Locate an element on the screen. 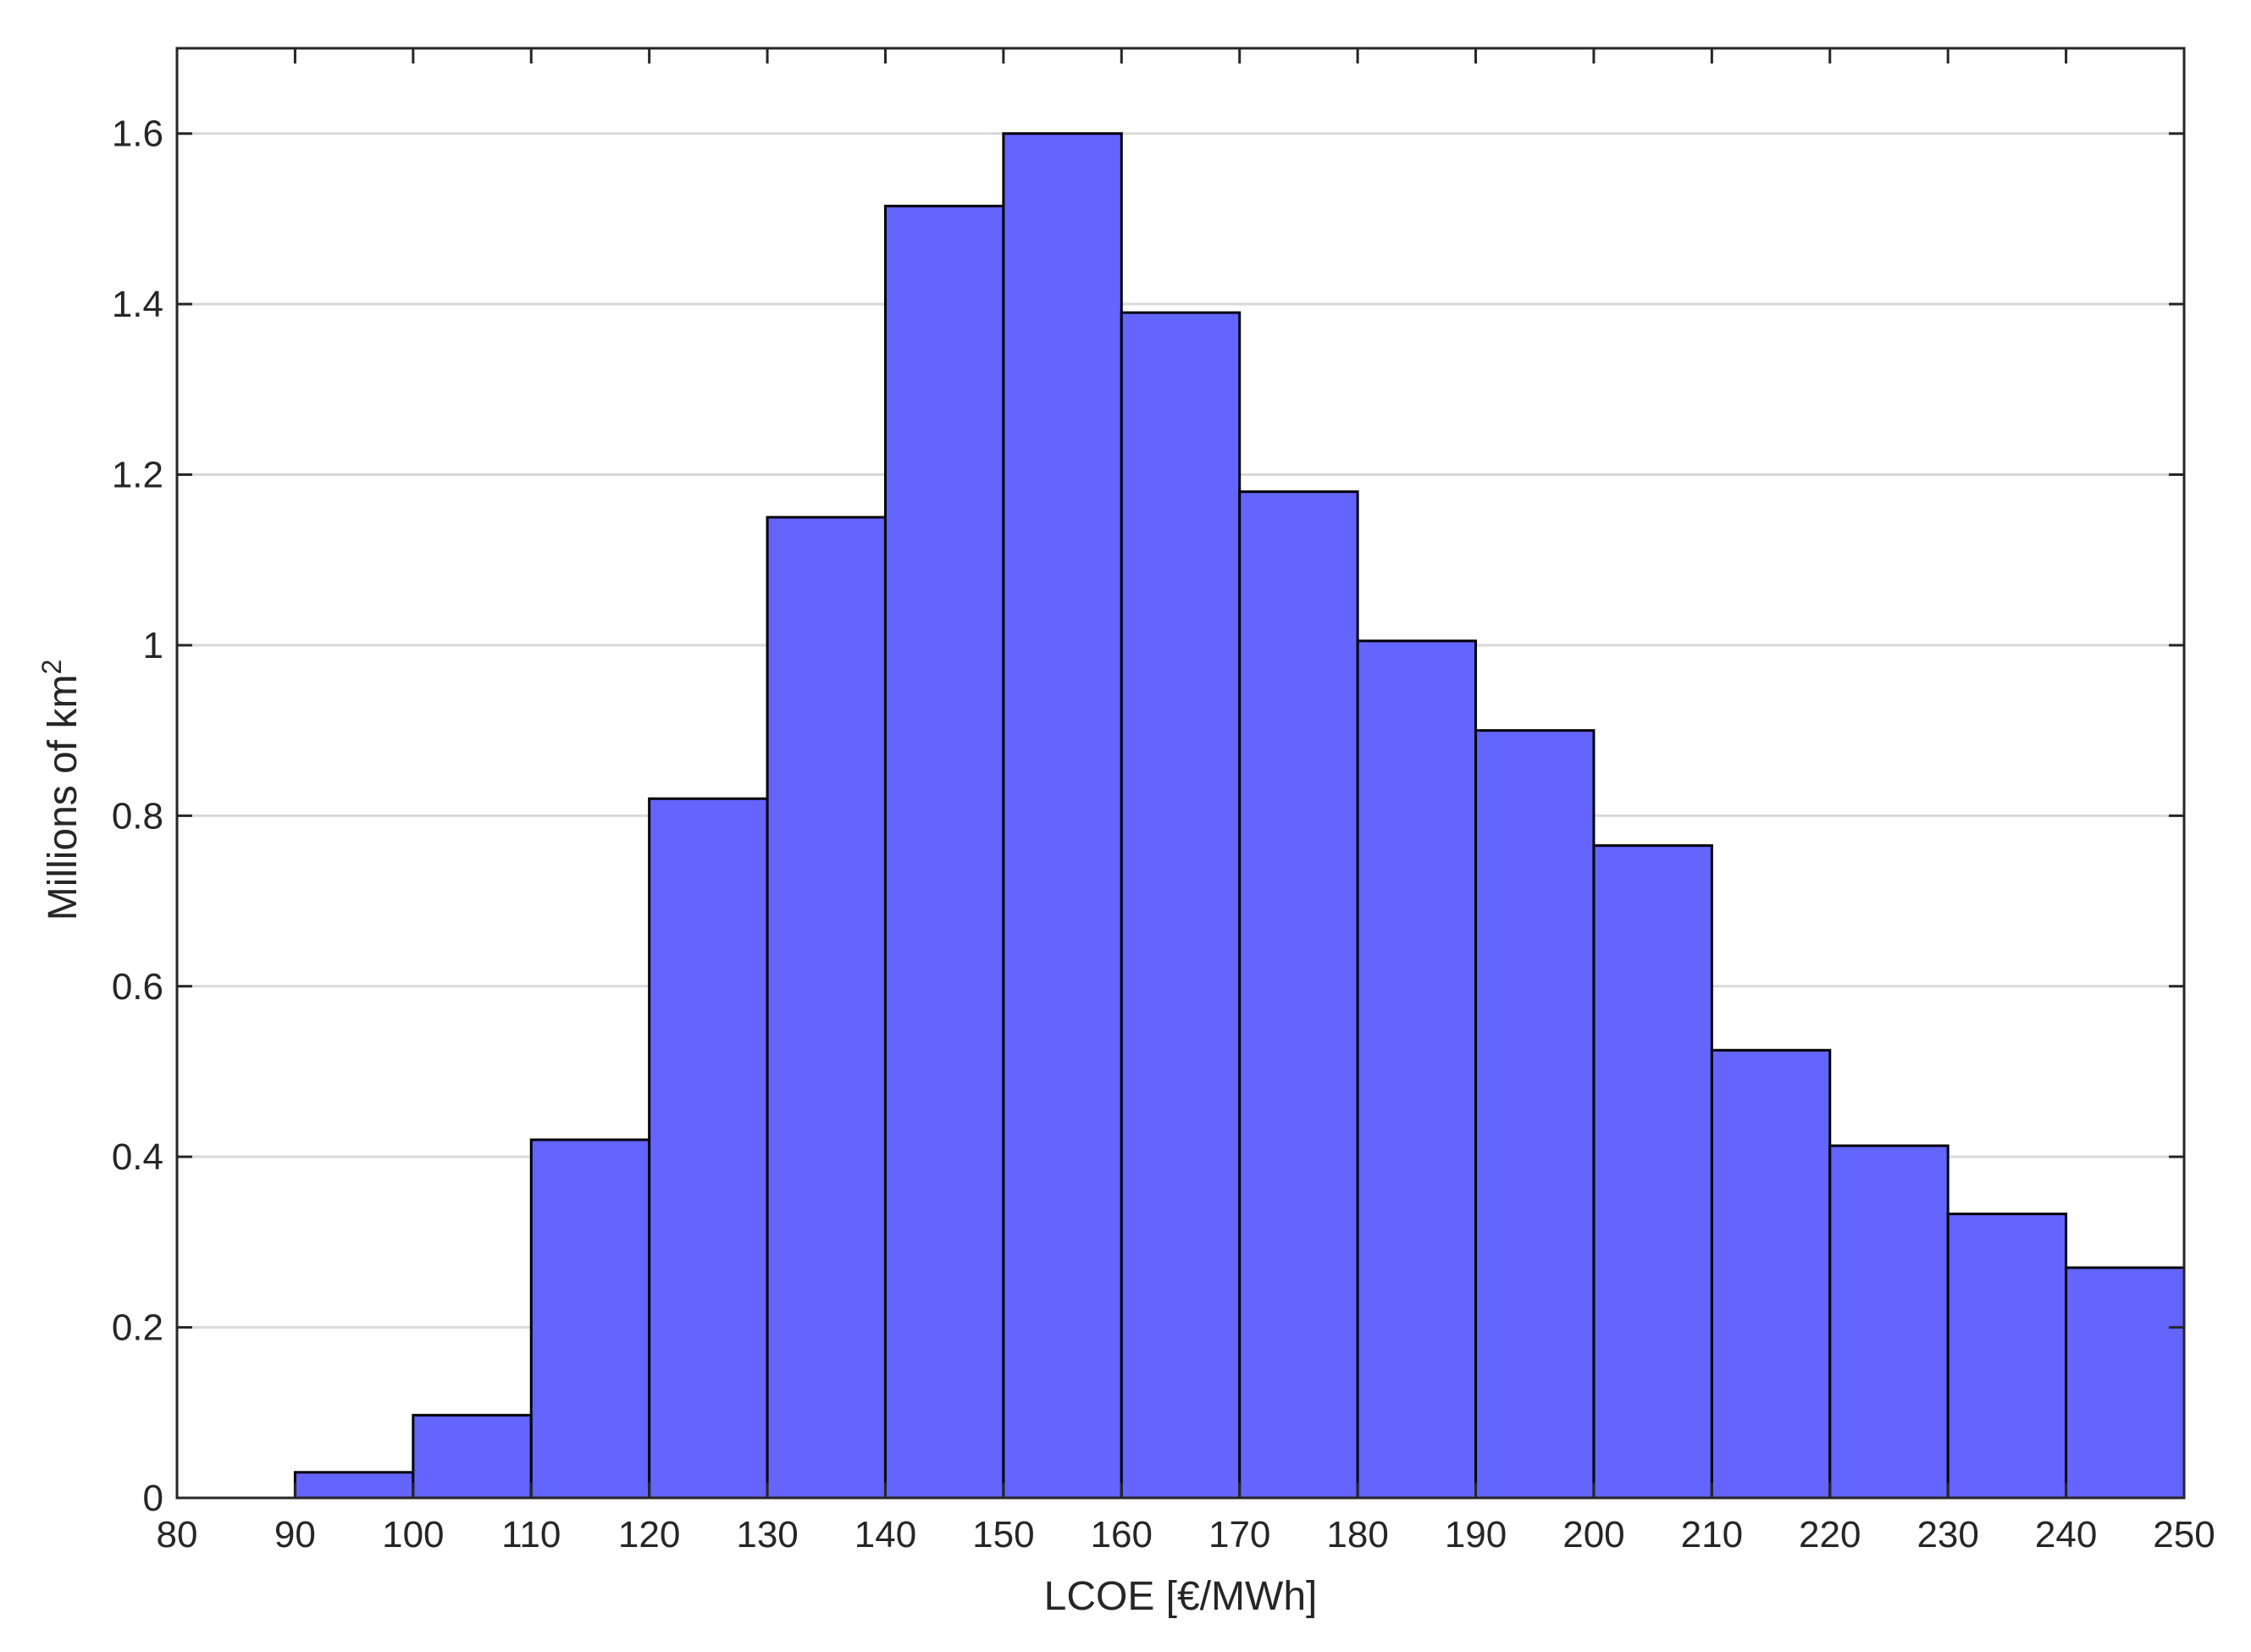 The width and height of the screenshot is (2251, 1652). x-axis-label: LCOE [€/MWh] is located at coordinates (1181, 1597).